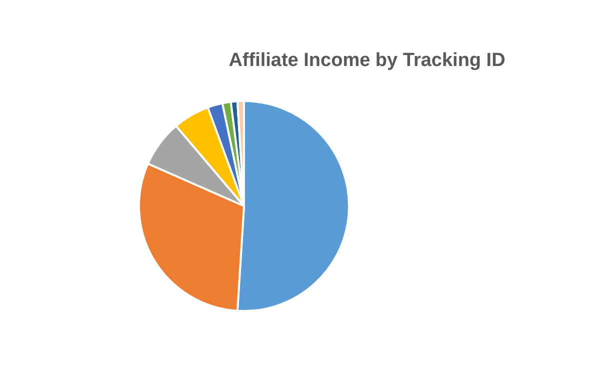 This screenshot has width=600, height=365. Describe the element at coordinates (367, 61) in the screenshot. I see `chart-title: Affiliate Income by Tracking ID` at that location.